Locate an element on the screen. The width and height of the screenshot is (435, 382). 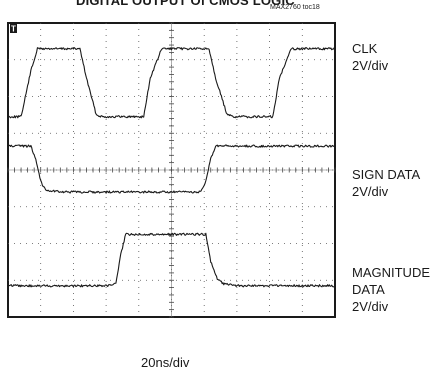
figure-id: MAX2760 toc18 is located at coordinates (295, 7).